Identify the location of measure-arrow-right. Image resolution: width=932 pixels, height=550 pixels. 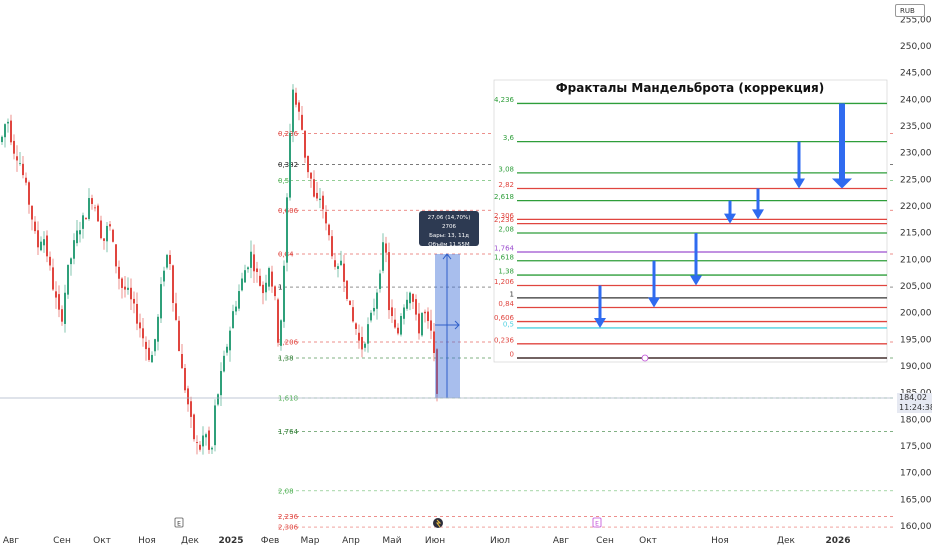
(457, 325).